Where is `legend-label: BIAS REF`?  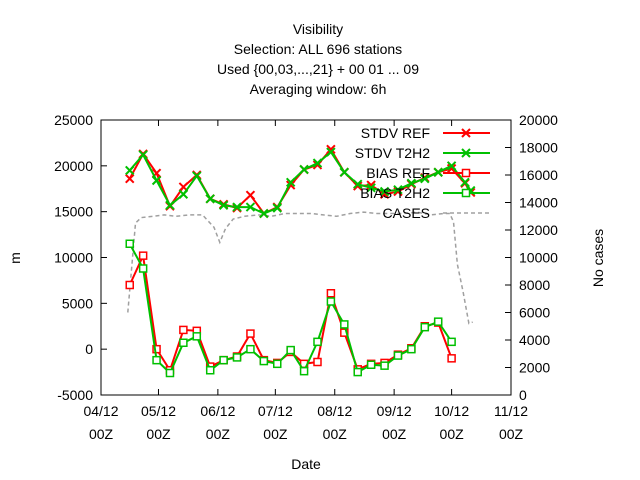 legend-label: BIAS REF is located at coordinates (398, 173).